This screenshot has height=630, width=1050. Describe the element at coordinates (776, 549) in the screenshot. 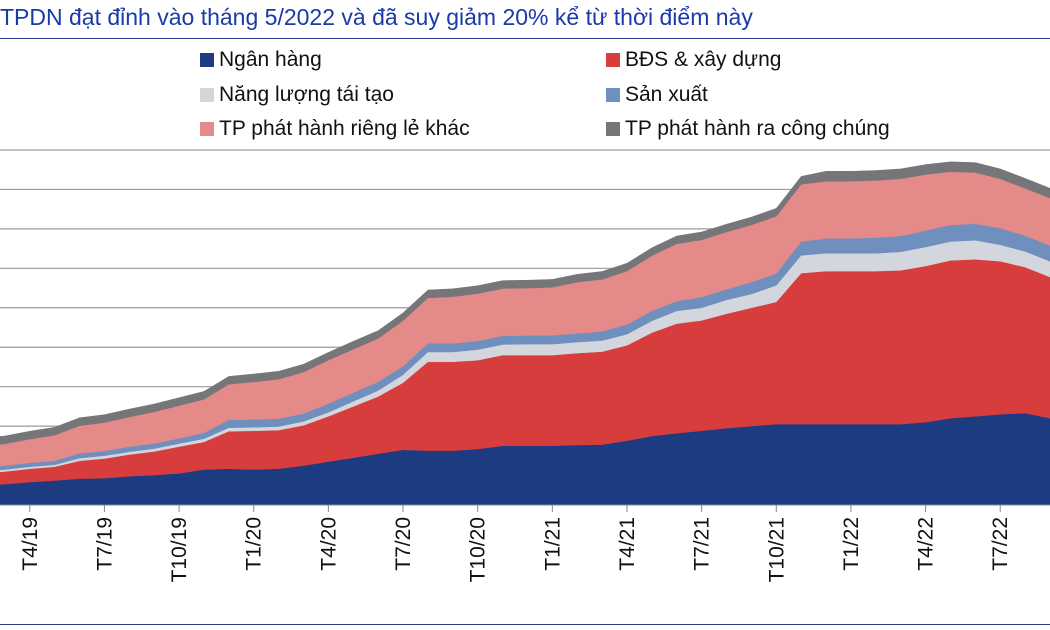

I see `x-tick-label: T10/21` at that location.